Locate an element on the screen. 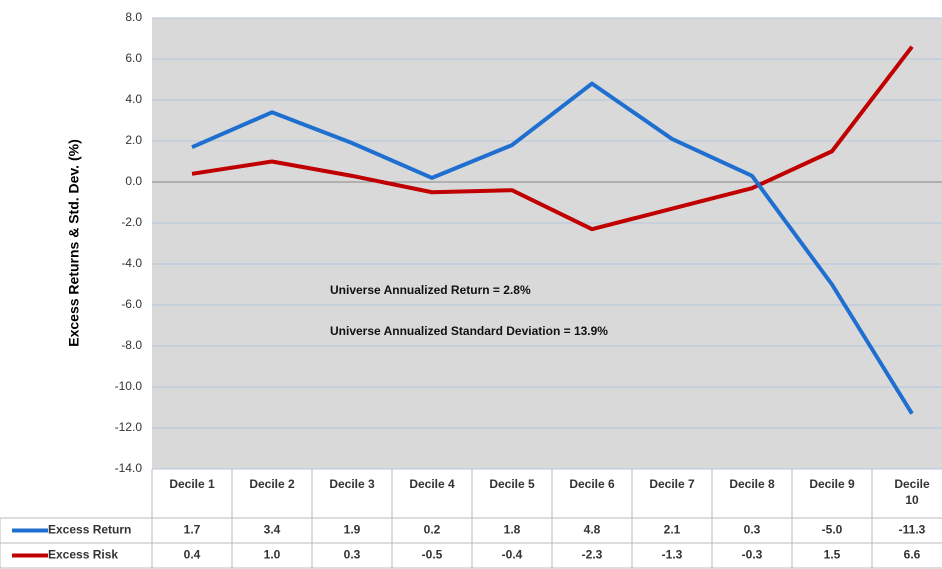 The image size is (942, 569). table-value: 2.1 is located at coordinates (672, 530).